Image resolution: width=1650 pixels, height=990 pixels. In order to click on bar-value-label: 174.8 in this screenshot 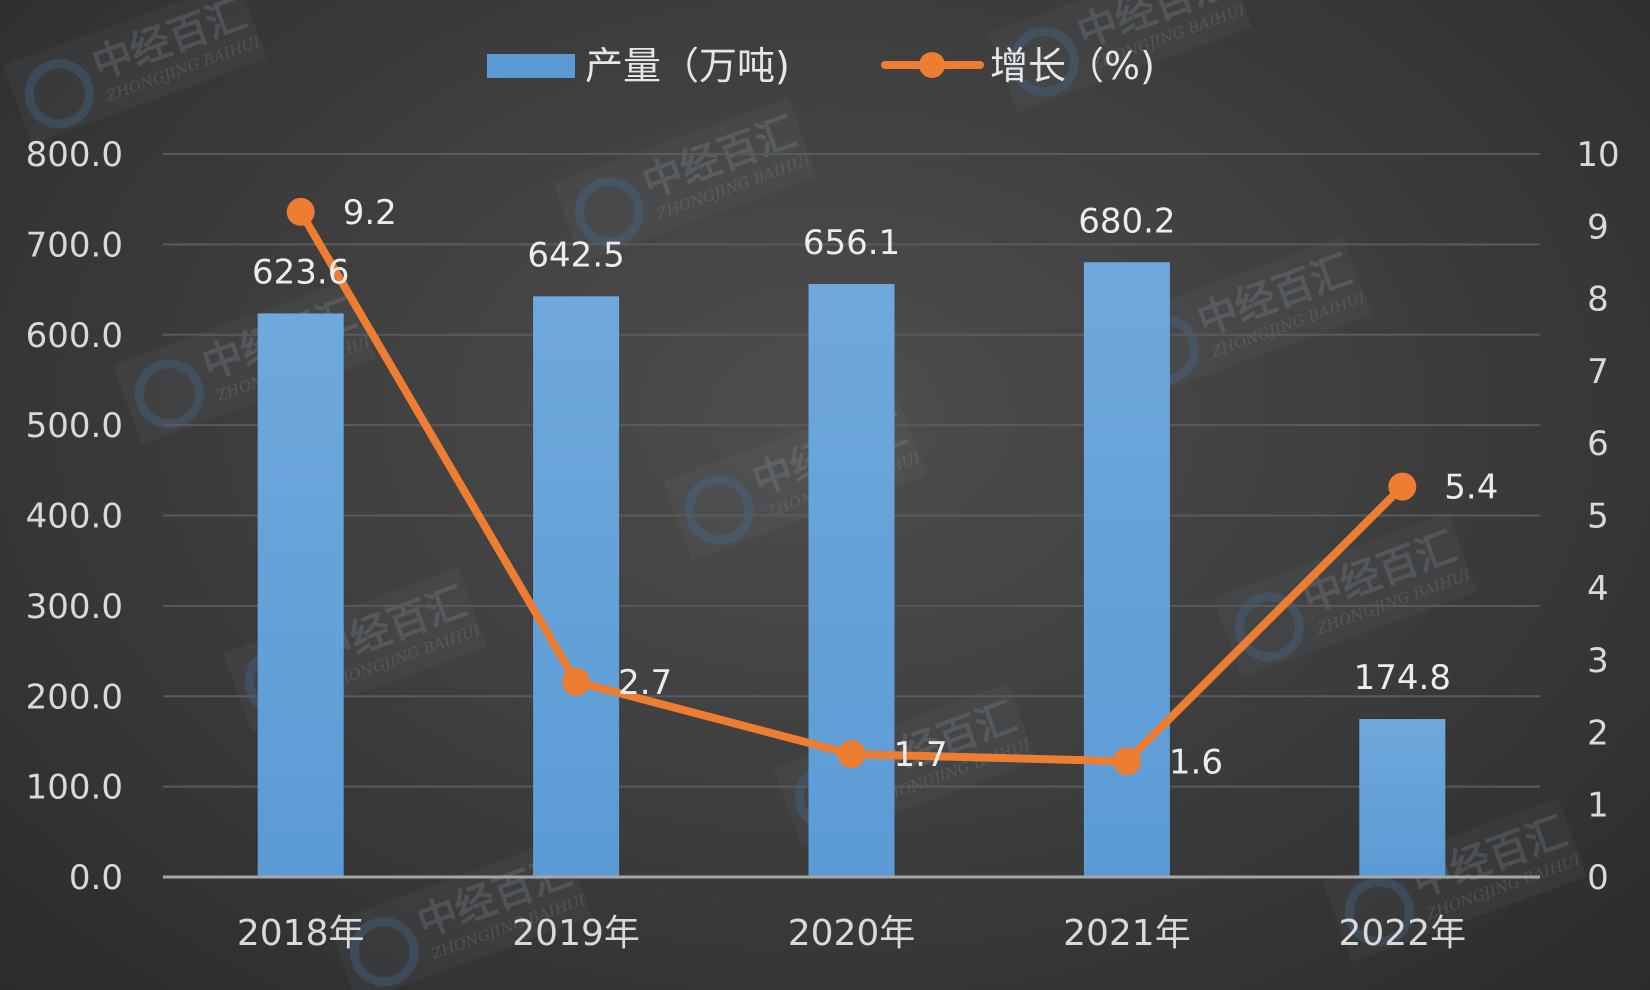, I will do `click(1402, 678)`.